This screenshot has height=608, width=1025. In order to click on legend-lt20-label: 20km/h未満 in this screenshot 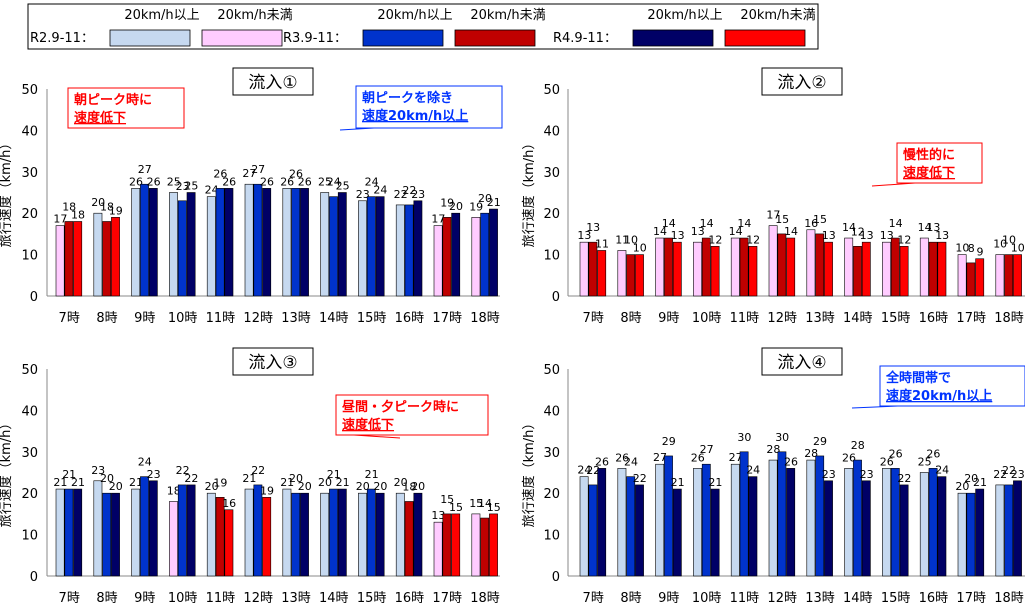, I will do `click(507, 15)`.